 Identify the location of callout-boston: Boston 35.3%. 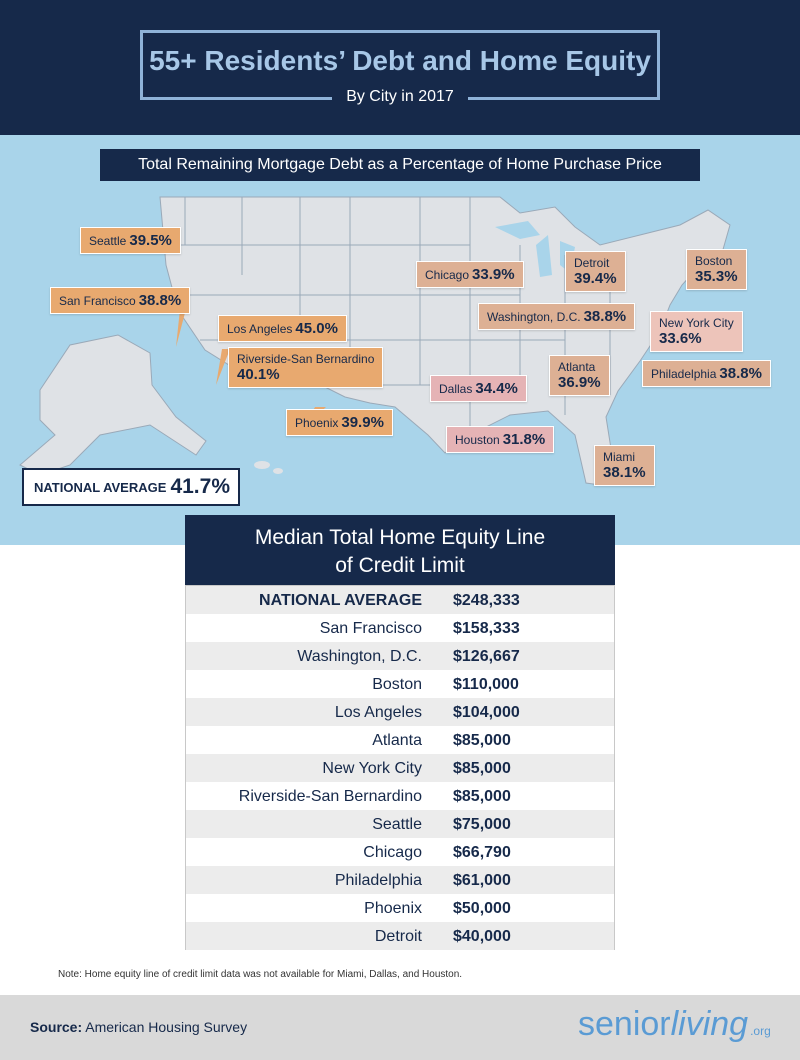
(716, 269).